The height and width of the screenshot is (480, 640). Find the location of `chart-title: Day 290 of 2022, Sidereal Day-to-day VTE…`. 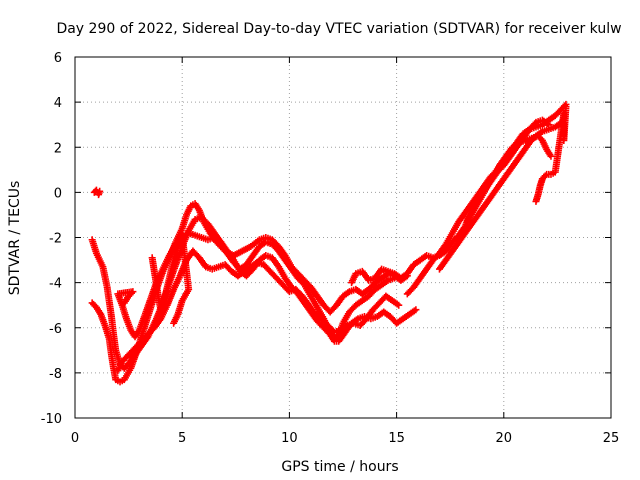

chart-title: Day 290 of 2022, Sidereal Day-to-day VTE… is located at coordinates (338, 29).